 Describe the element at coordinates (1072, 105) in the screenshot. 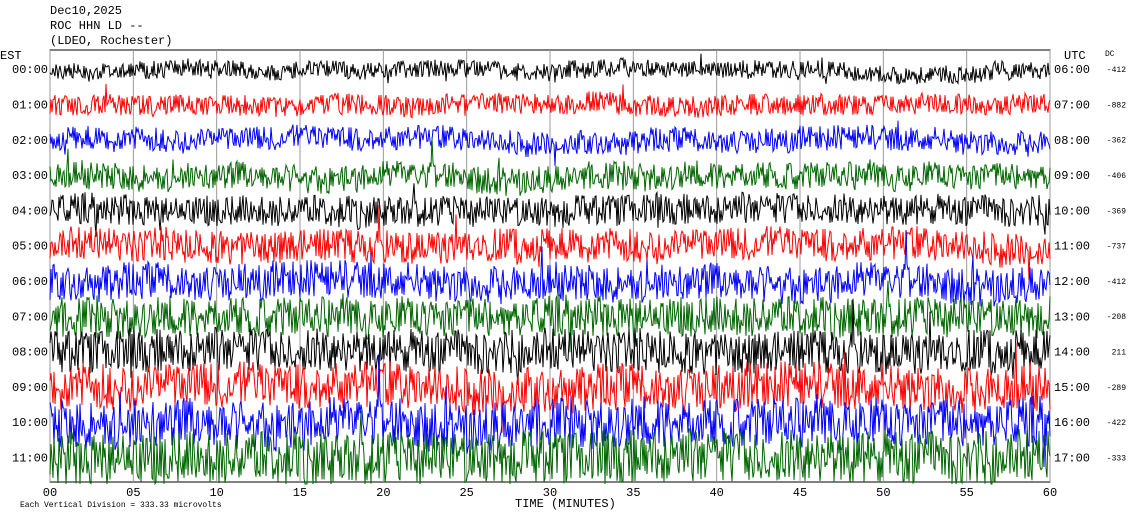

I see `right-label: 07:00` at that location.